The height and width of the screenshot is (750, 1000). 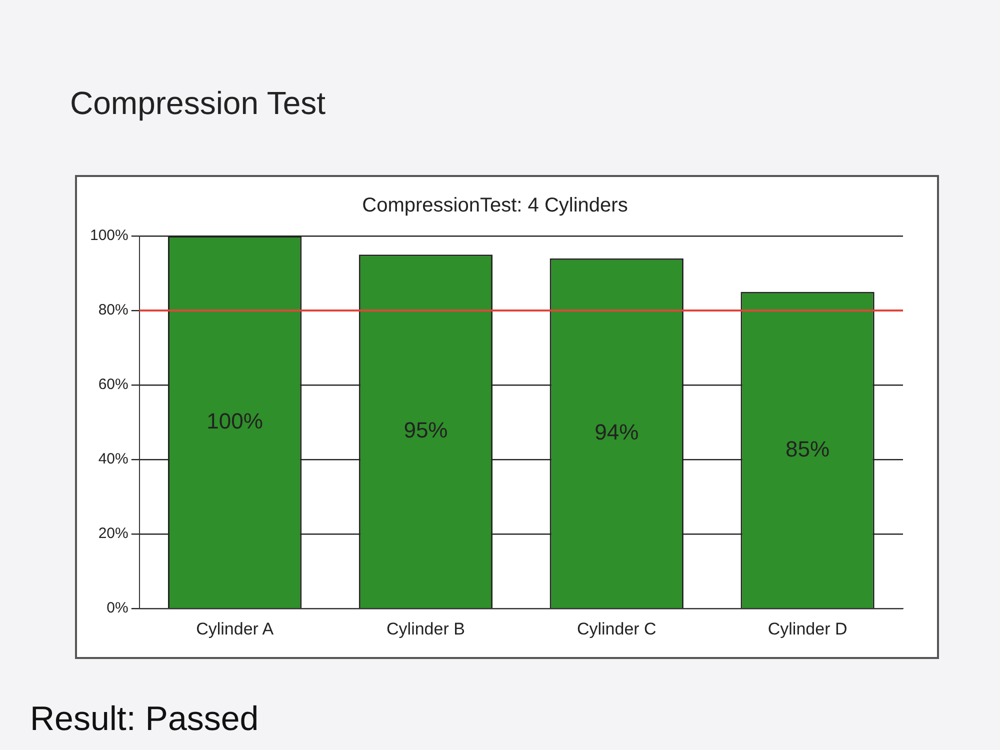 What do you see at coordinates (808, 449) in the screenshot?
I see `data-label: 85%` at bounding box center [808, 449].